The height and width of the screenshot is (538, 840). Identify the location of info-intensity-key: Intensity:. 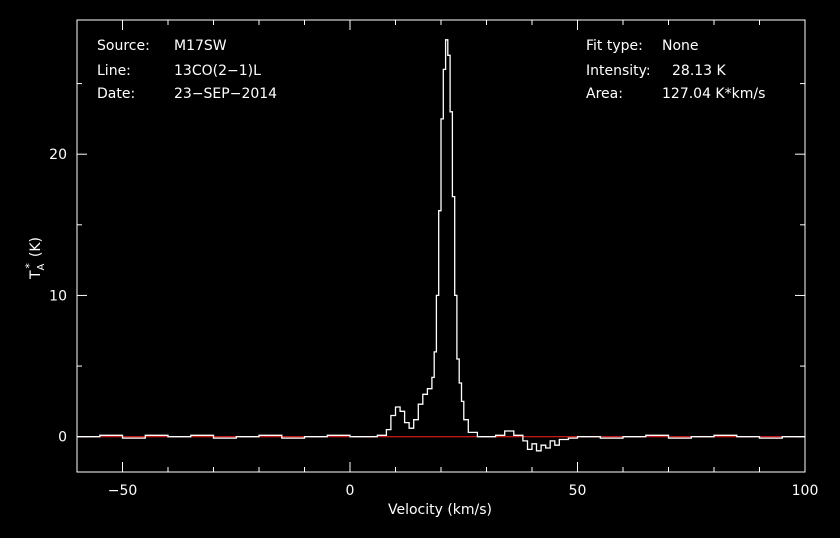
(618, 71).